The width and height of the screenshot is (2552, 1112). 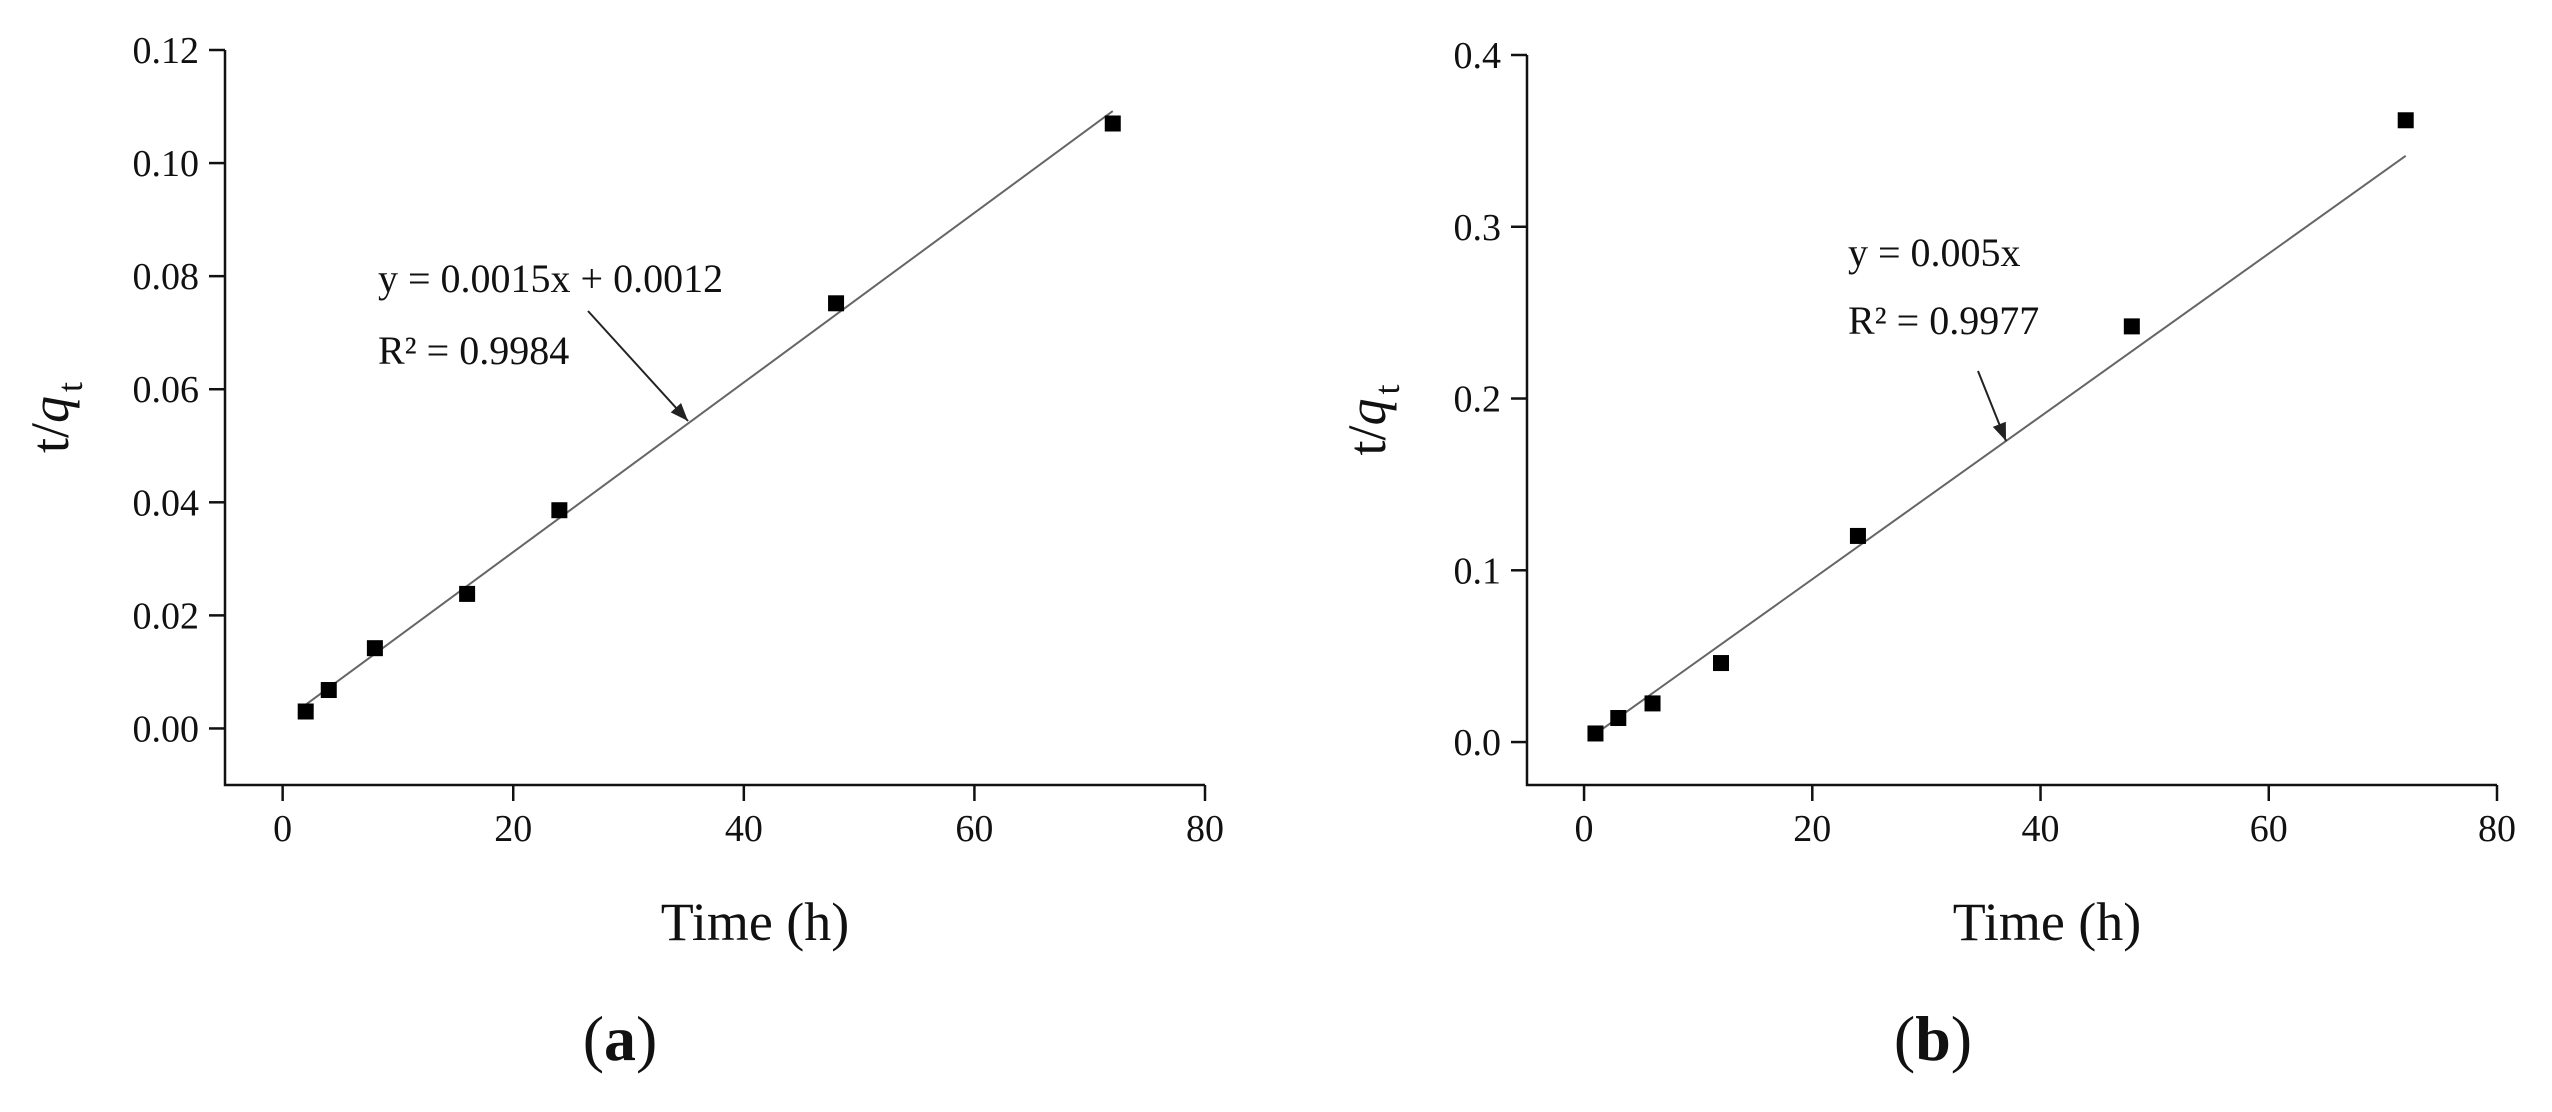 I want to click on y-tick-label: 0.12, so click(x=166, y=51).